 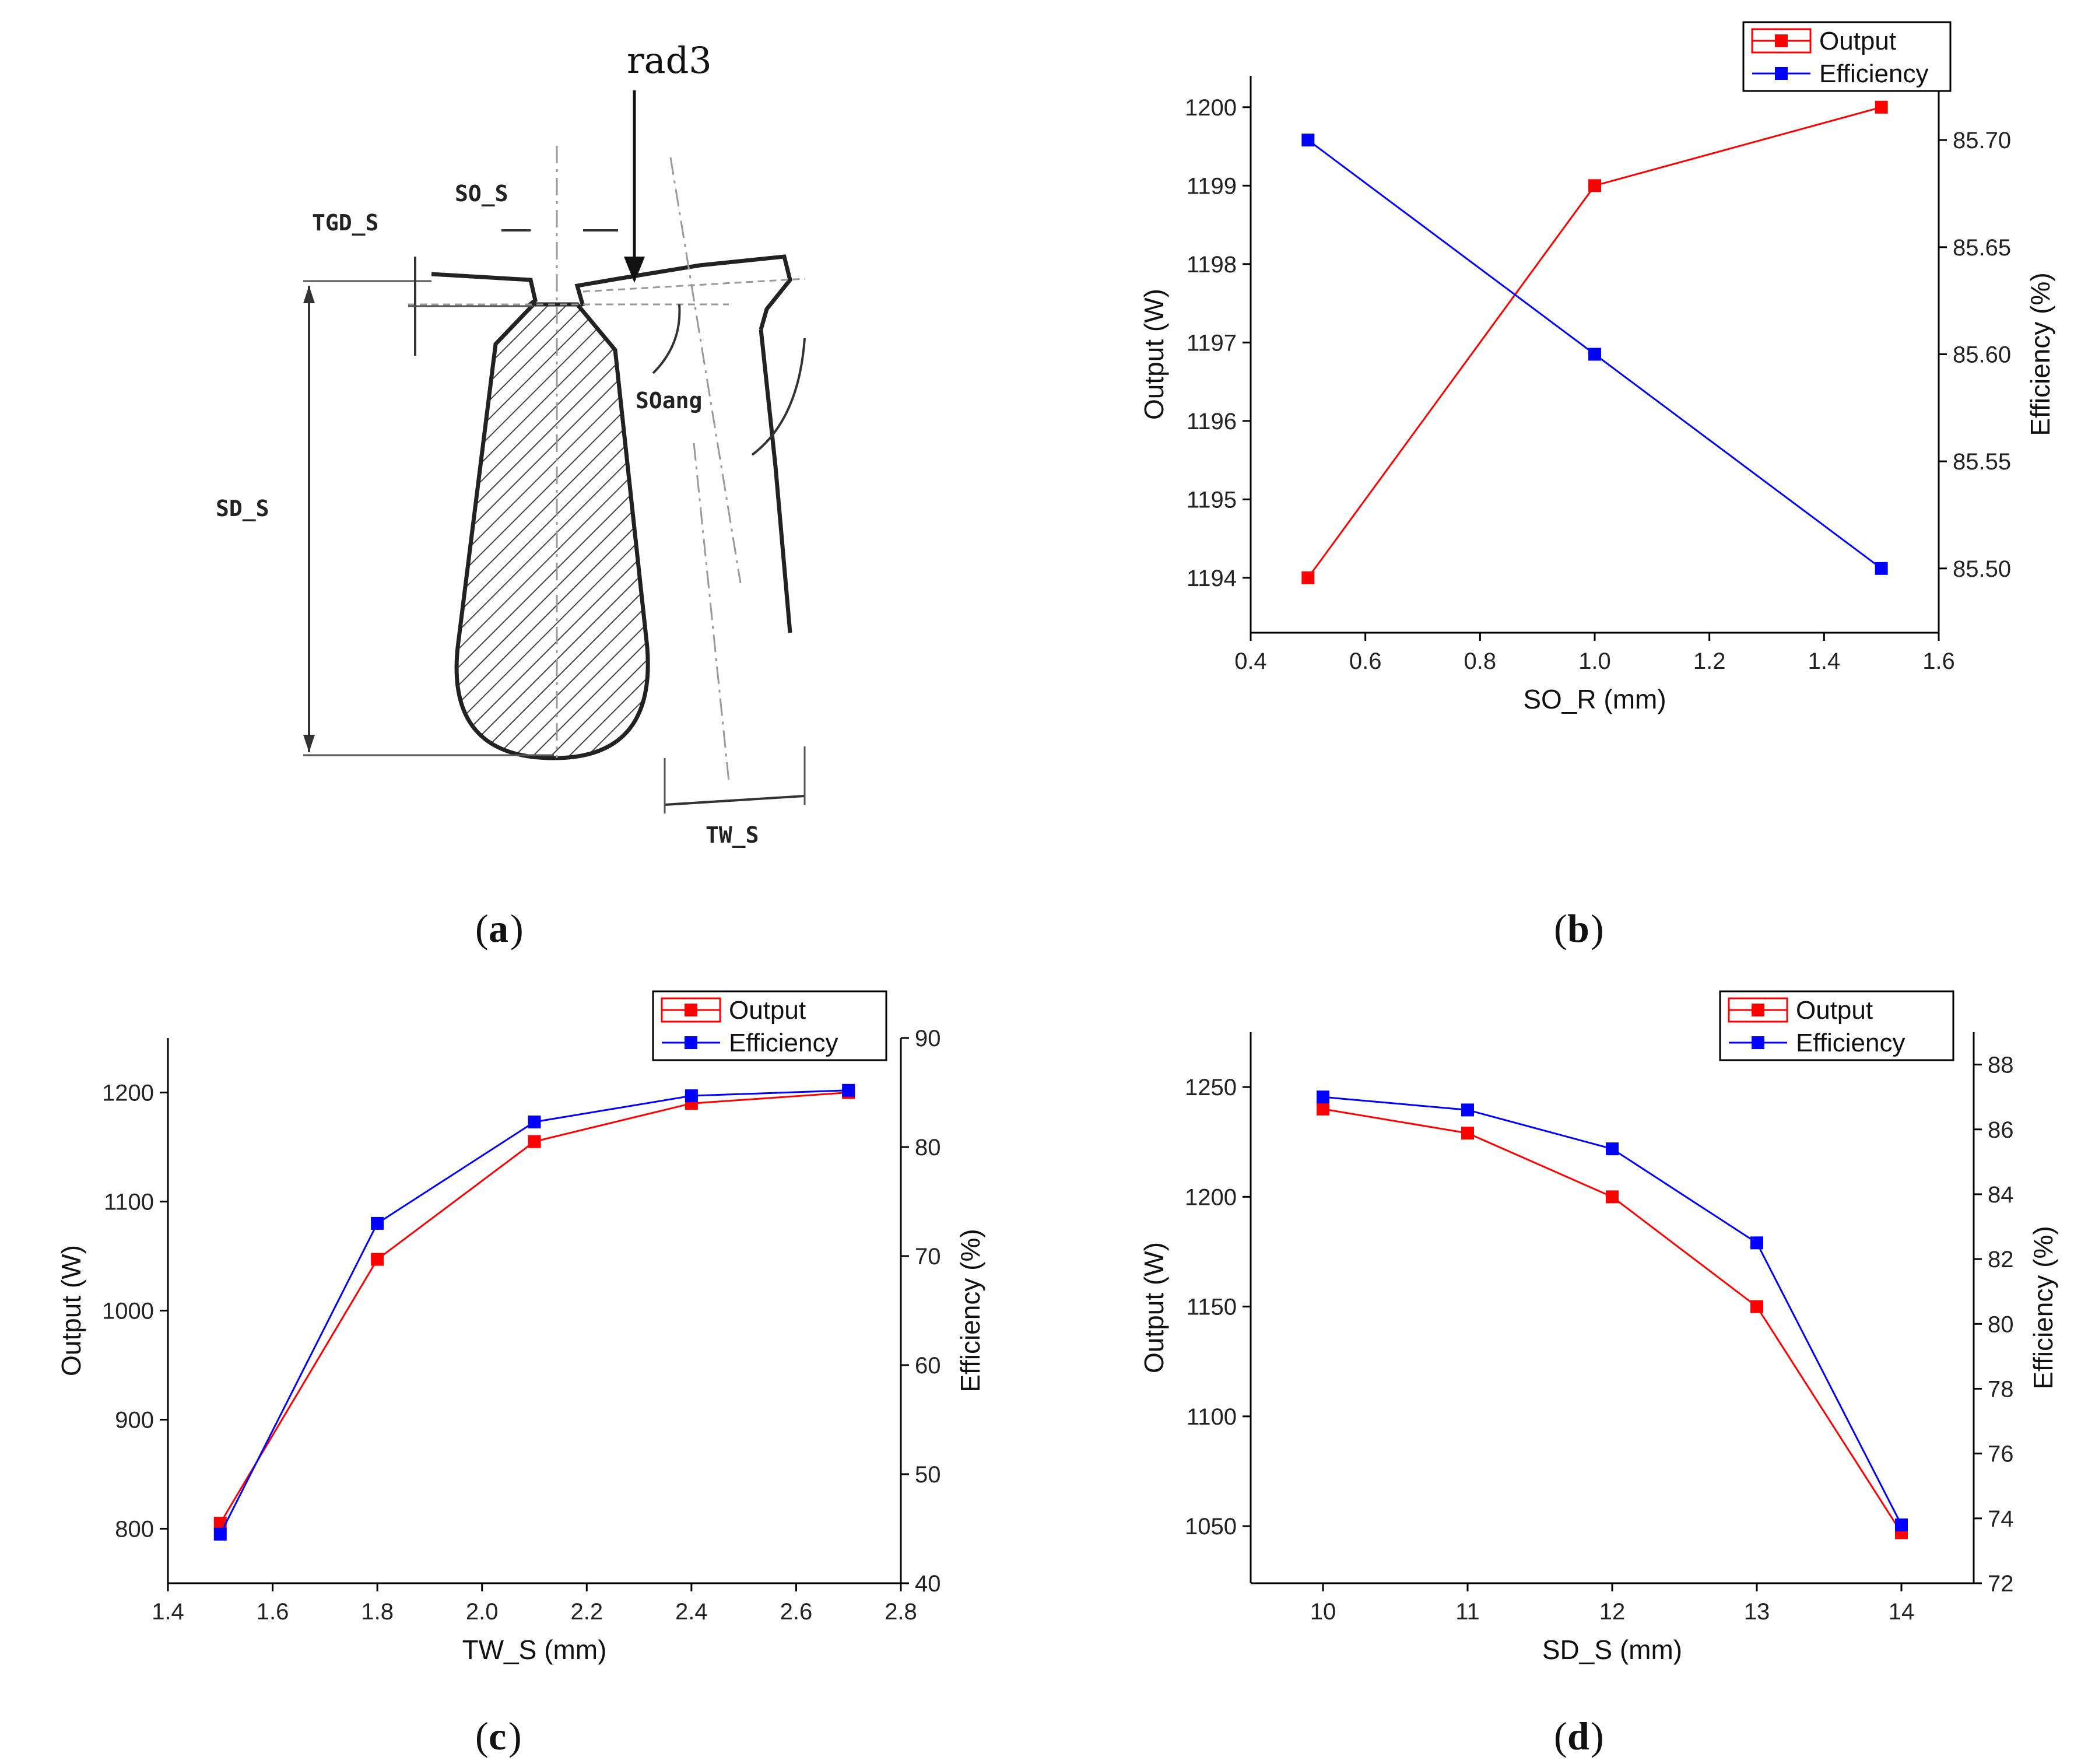 I want to click on left-tooth-tip, so click(x=484, y=290).